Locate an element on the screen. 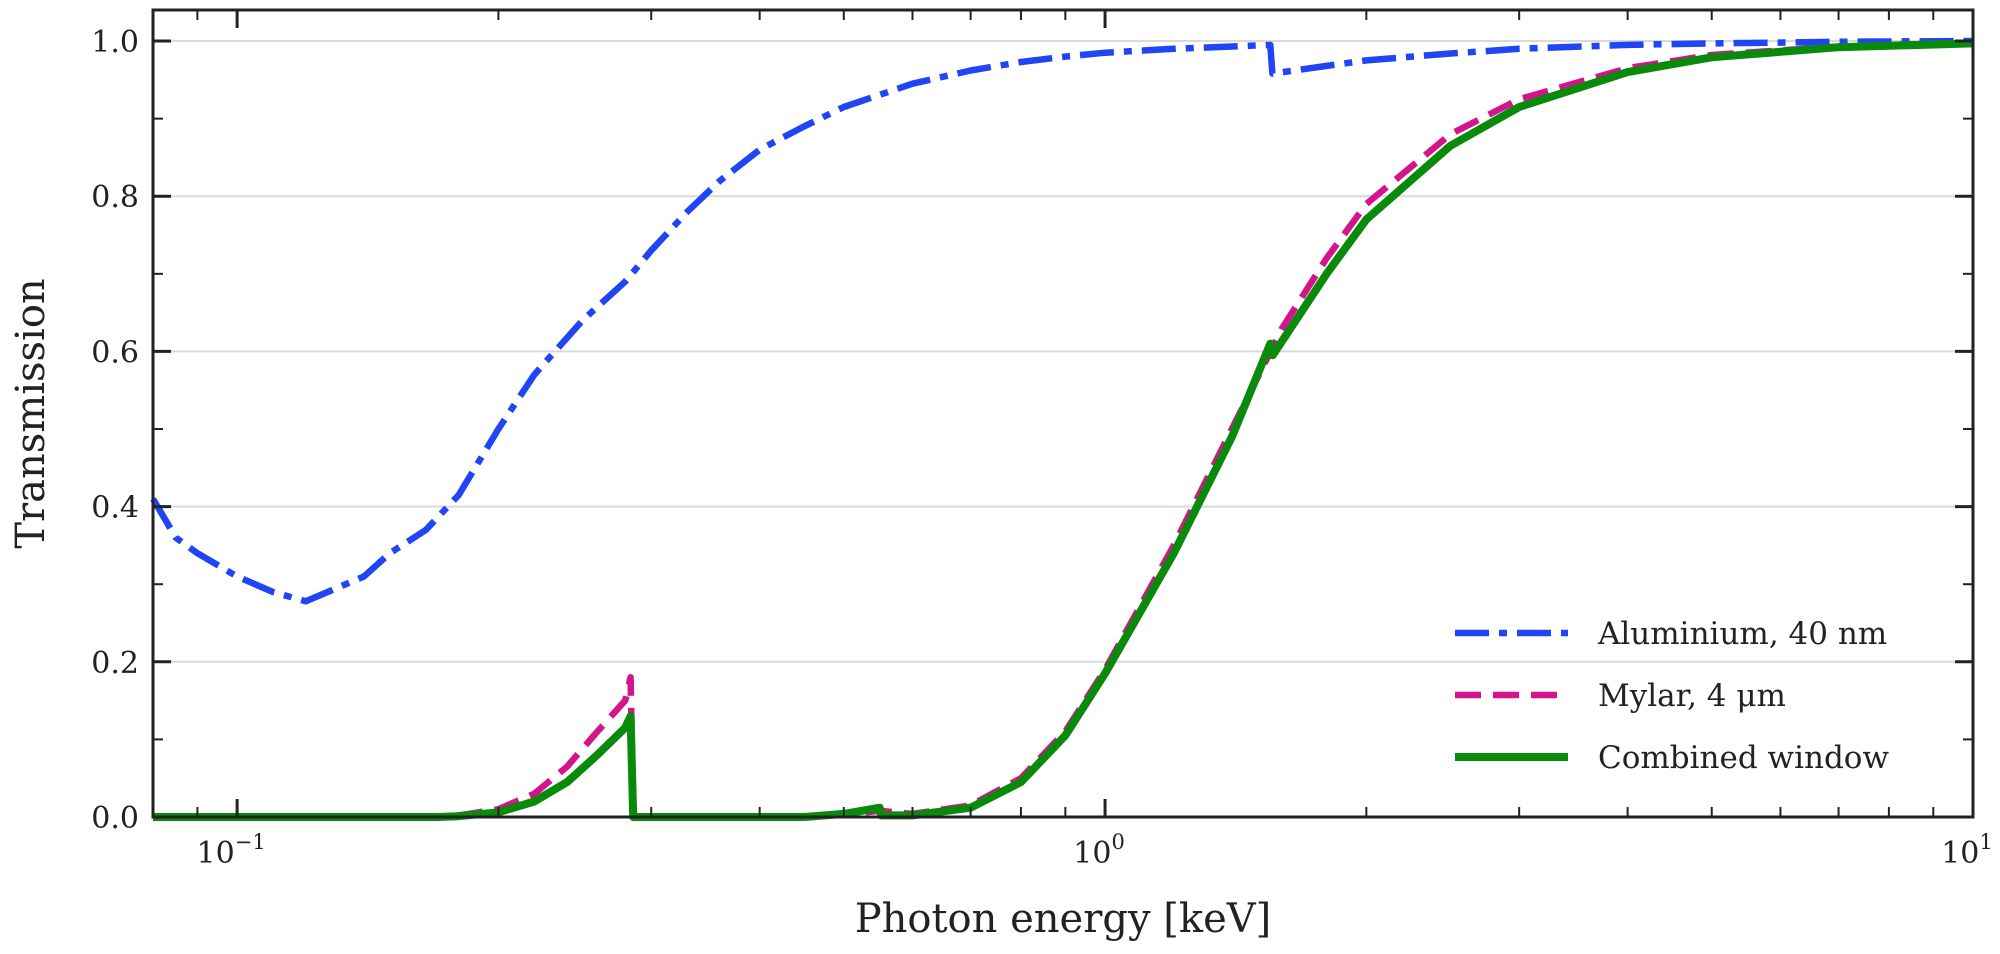 The height and width of the screenshot is (954, 2000). y-tick-label: 0.6 is located at coordinates (115, 352).